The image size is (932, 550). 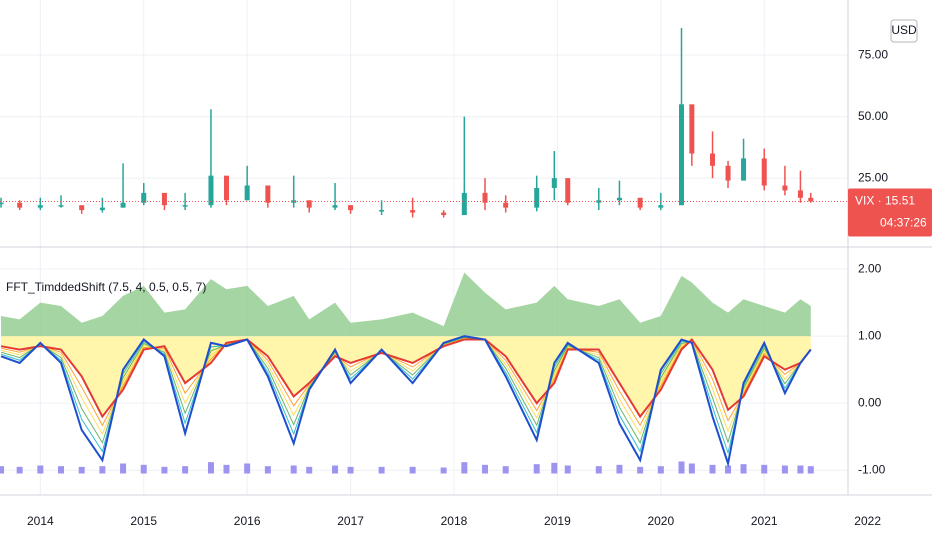 I want to click on x-tick-label: 2018, so click(x=454, y=521).